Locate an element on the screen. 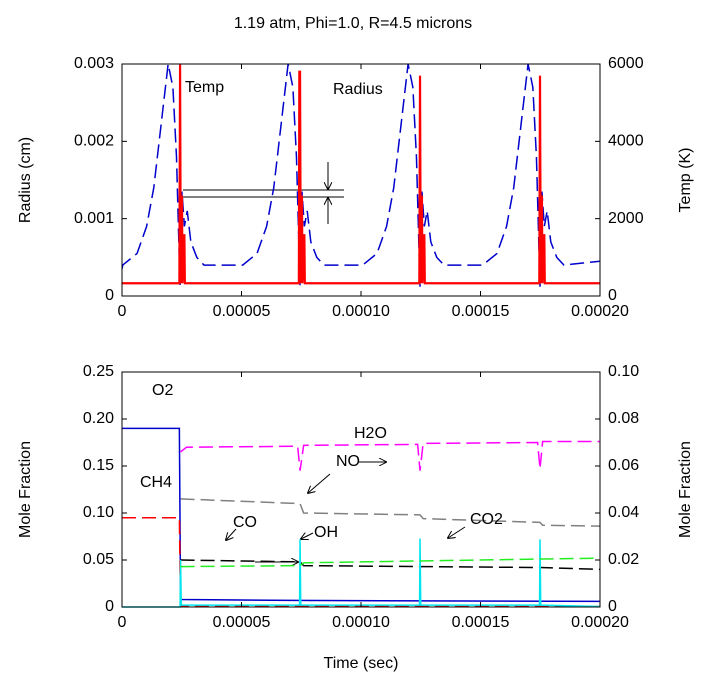  y2-axis-label: Temp (K) is located at coordinates (685, 180).